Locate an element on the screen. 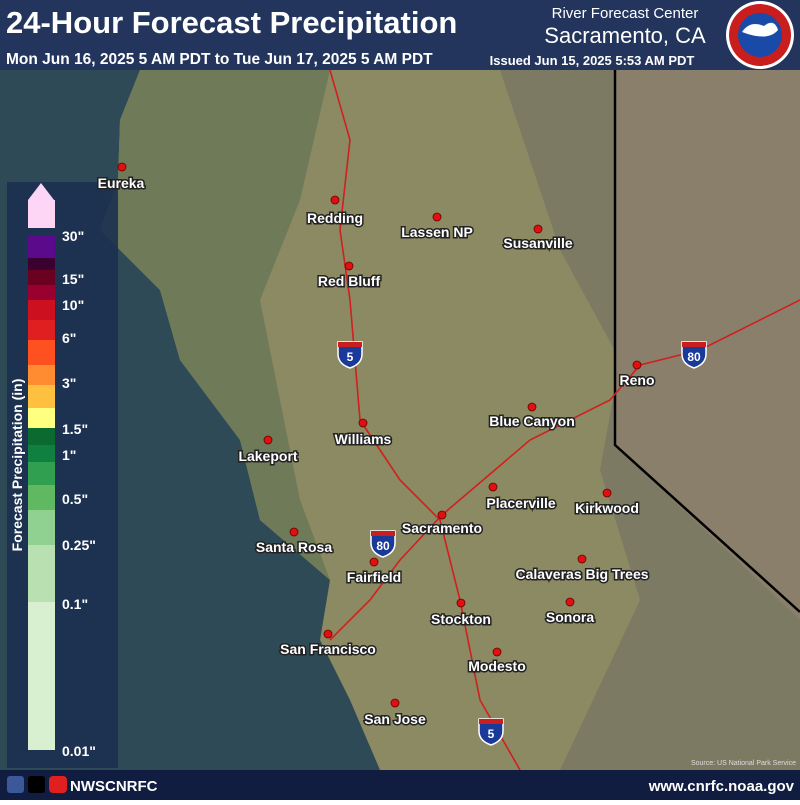 The width and height of the screenshot is (800, 805). city-label: Sonora is located at coordinates (570, 617).